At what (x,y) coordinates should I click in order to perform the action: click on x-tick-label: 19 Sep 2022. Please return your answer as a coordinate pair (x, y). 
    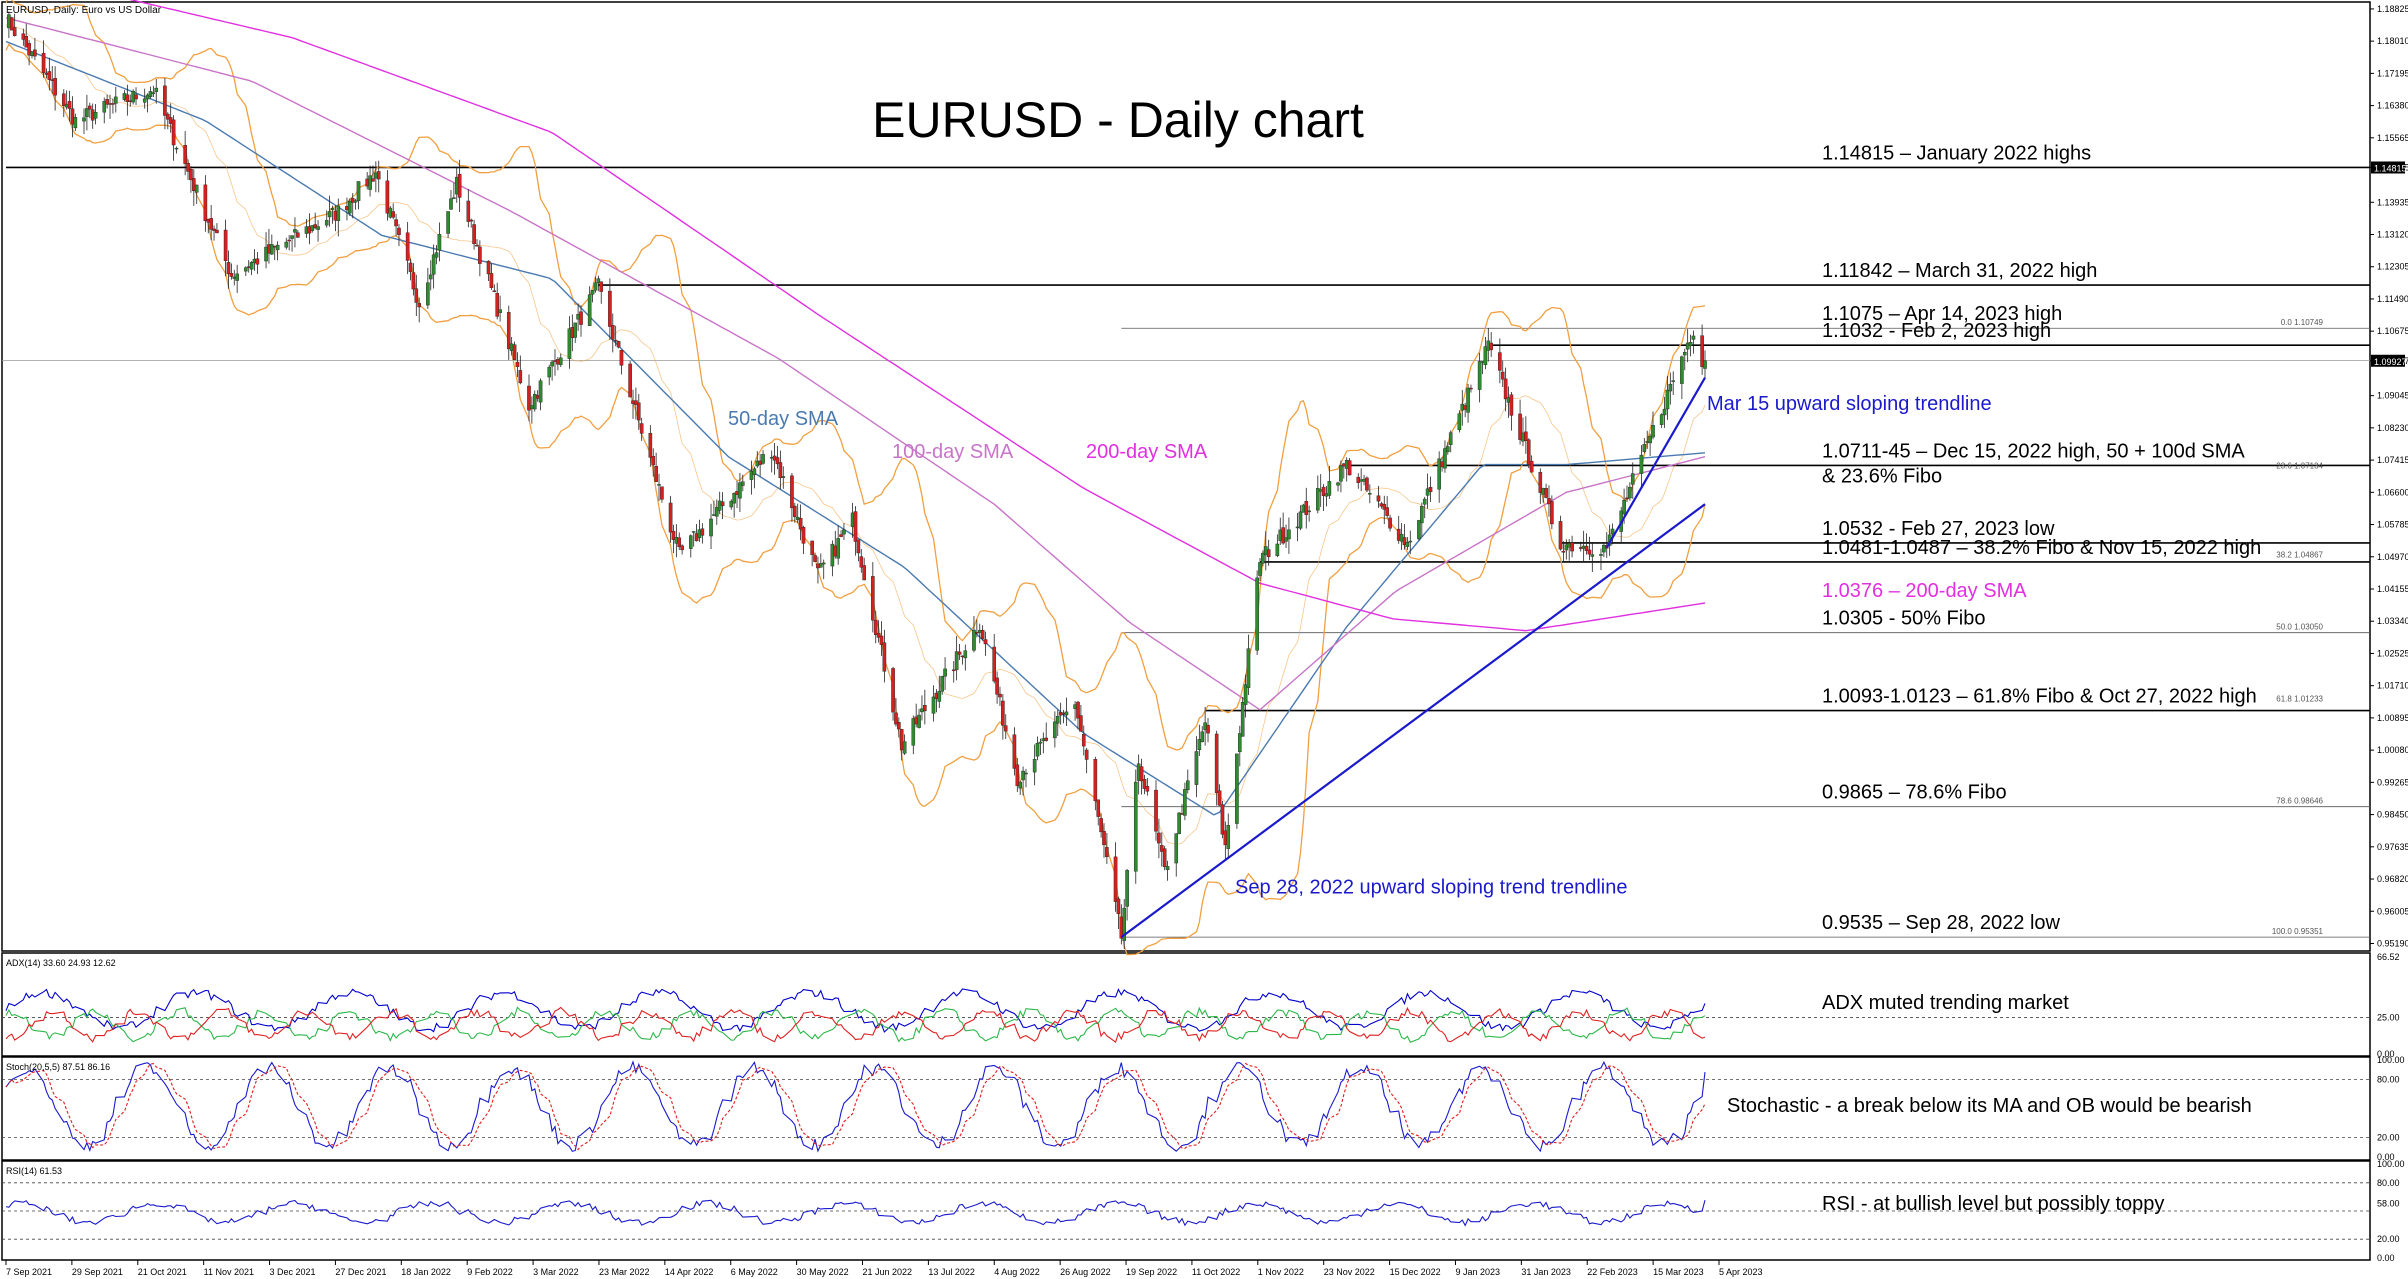
    Looking at the image, I should click on (1151, 1272).